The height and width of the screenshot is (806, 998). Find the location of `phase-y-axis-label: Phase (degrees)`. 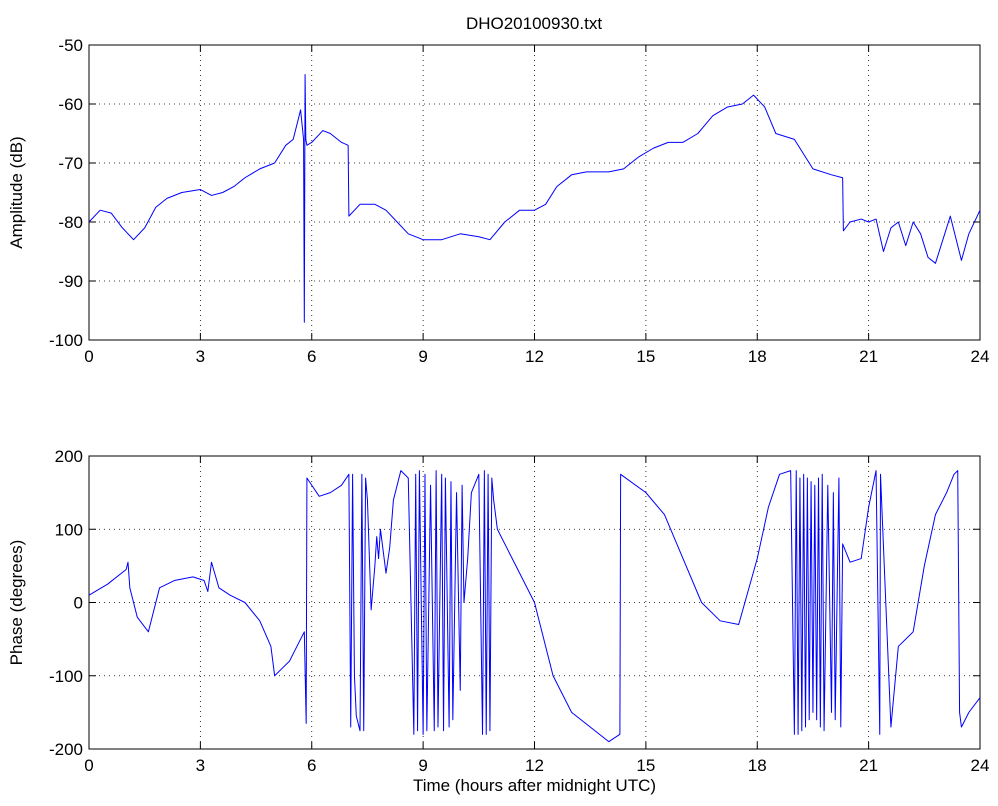

phase-y-axis-label: Phase (degrees) is located at coordinates (16, 603).